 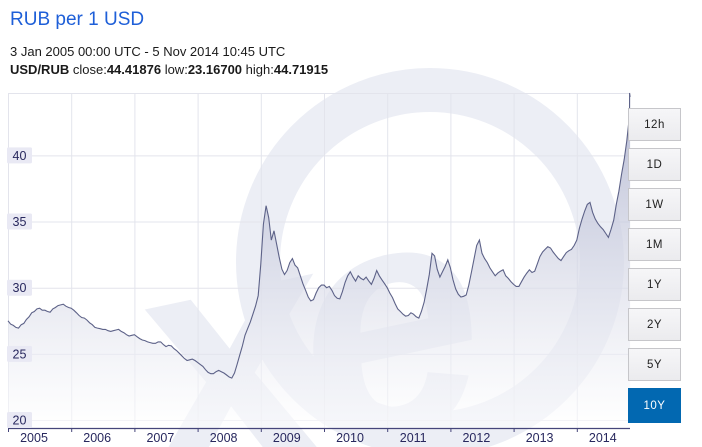 I want to click on range-button-5y: 5Y, so click(x=654, y=364).